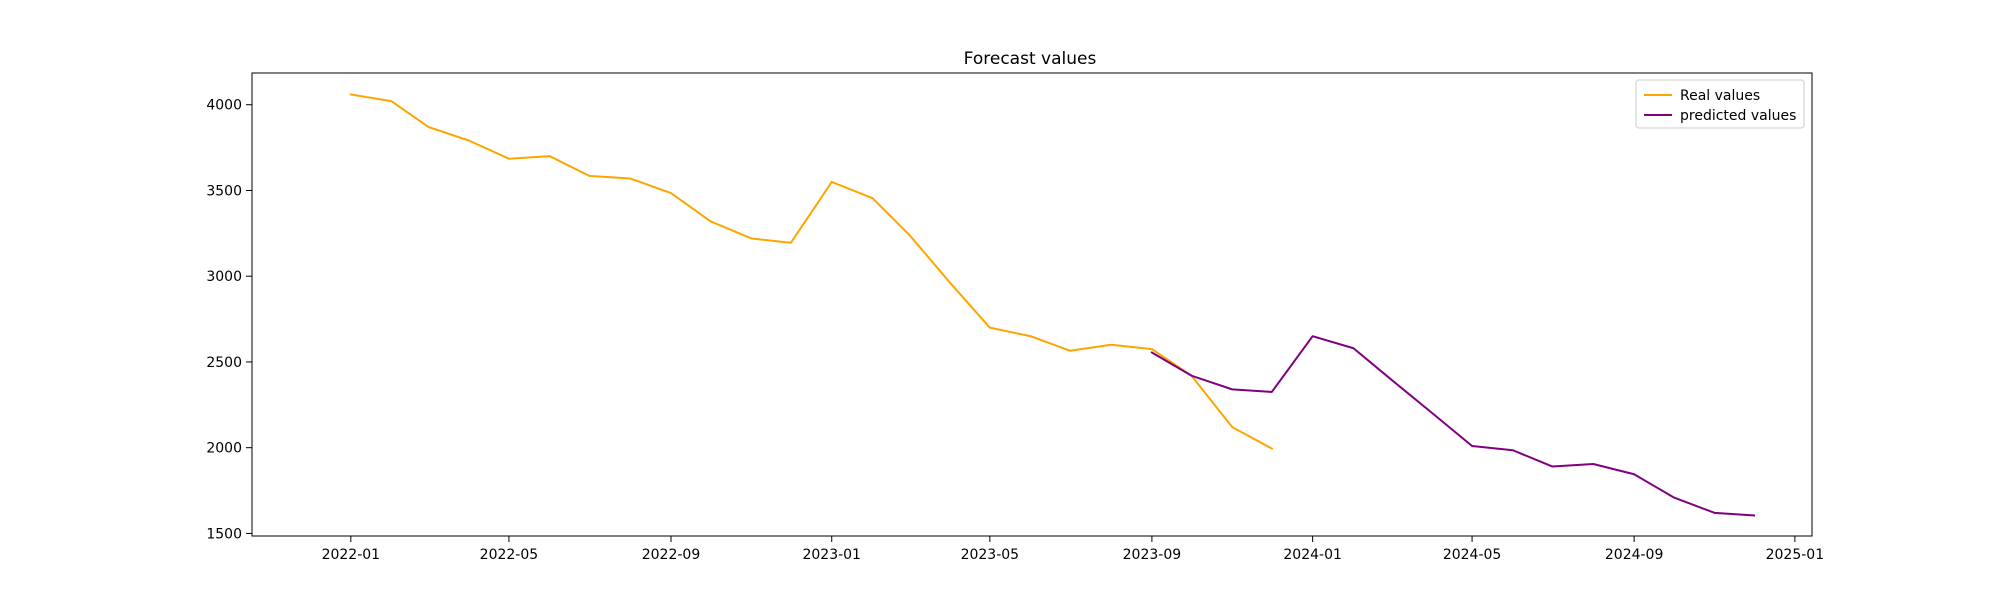 The height and width of the screenshot is (600, 2000). Describe the element at coordinates (224, 534) in the screenshot. I see `y-tick-label: 1500` at that location.